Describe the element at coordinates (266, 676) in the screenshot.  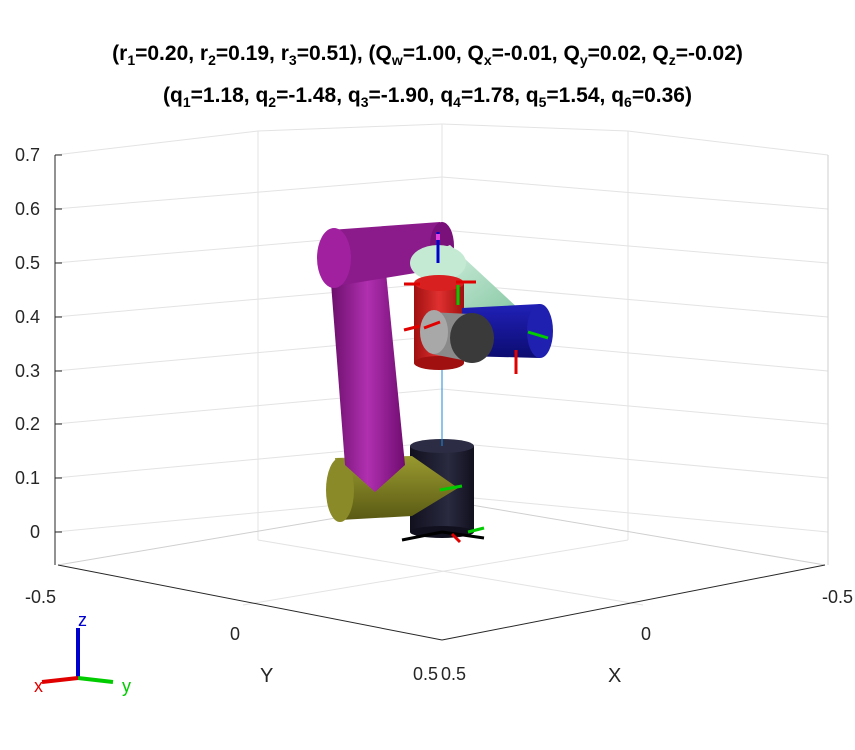
I see `y-axis-label: Y` at that location.